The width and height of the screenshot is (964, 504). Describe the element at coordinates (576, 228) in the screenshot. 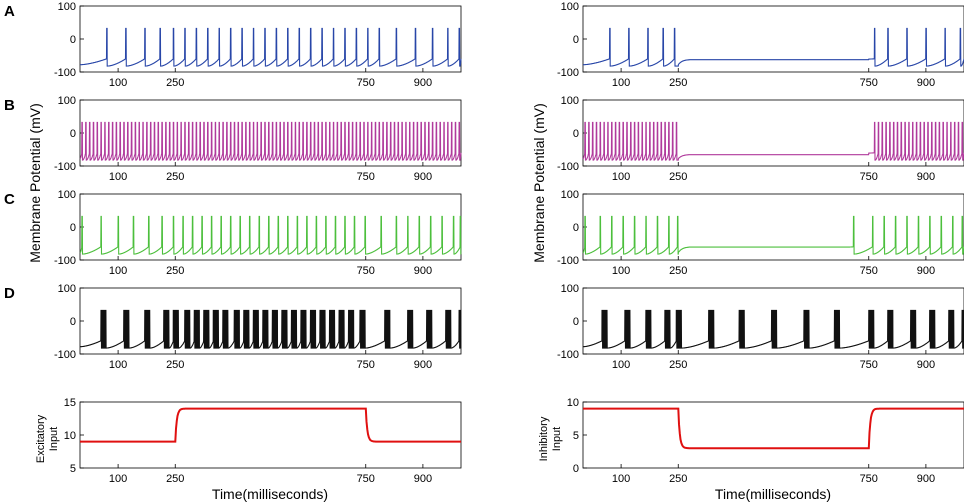

I see `right-row-c-ytick-label-1: 0` at that location.